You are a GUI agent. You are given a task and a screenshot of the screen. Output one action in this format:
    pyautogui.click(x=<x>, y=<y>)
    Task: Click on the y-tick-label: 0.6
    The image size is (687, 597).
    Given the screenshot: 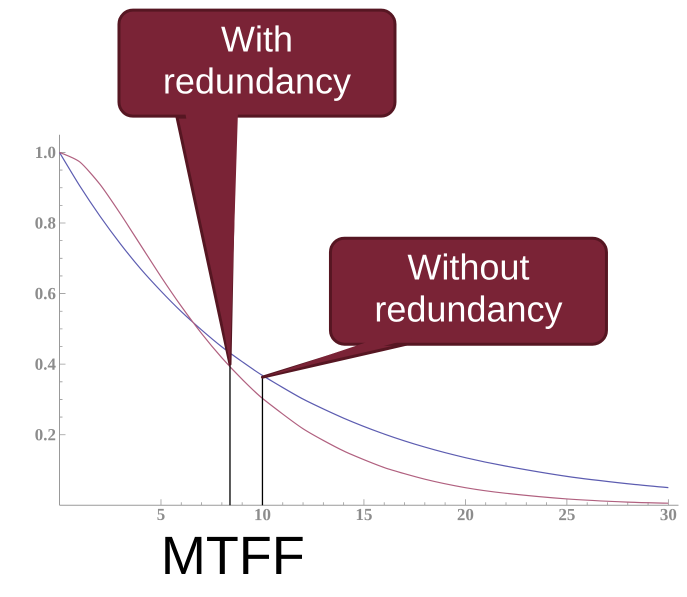 What is the action you would take?
    pyautogui.click(x=45, y=294)
    